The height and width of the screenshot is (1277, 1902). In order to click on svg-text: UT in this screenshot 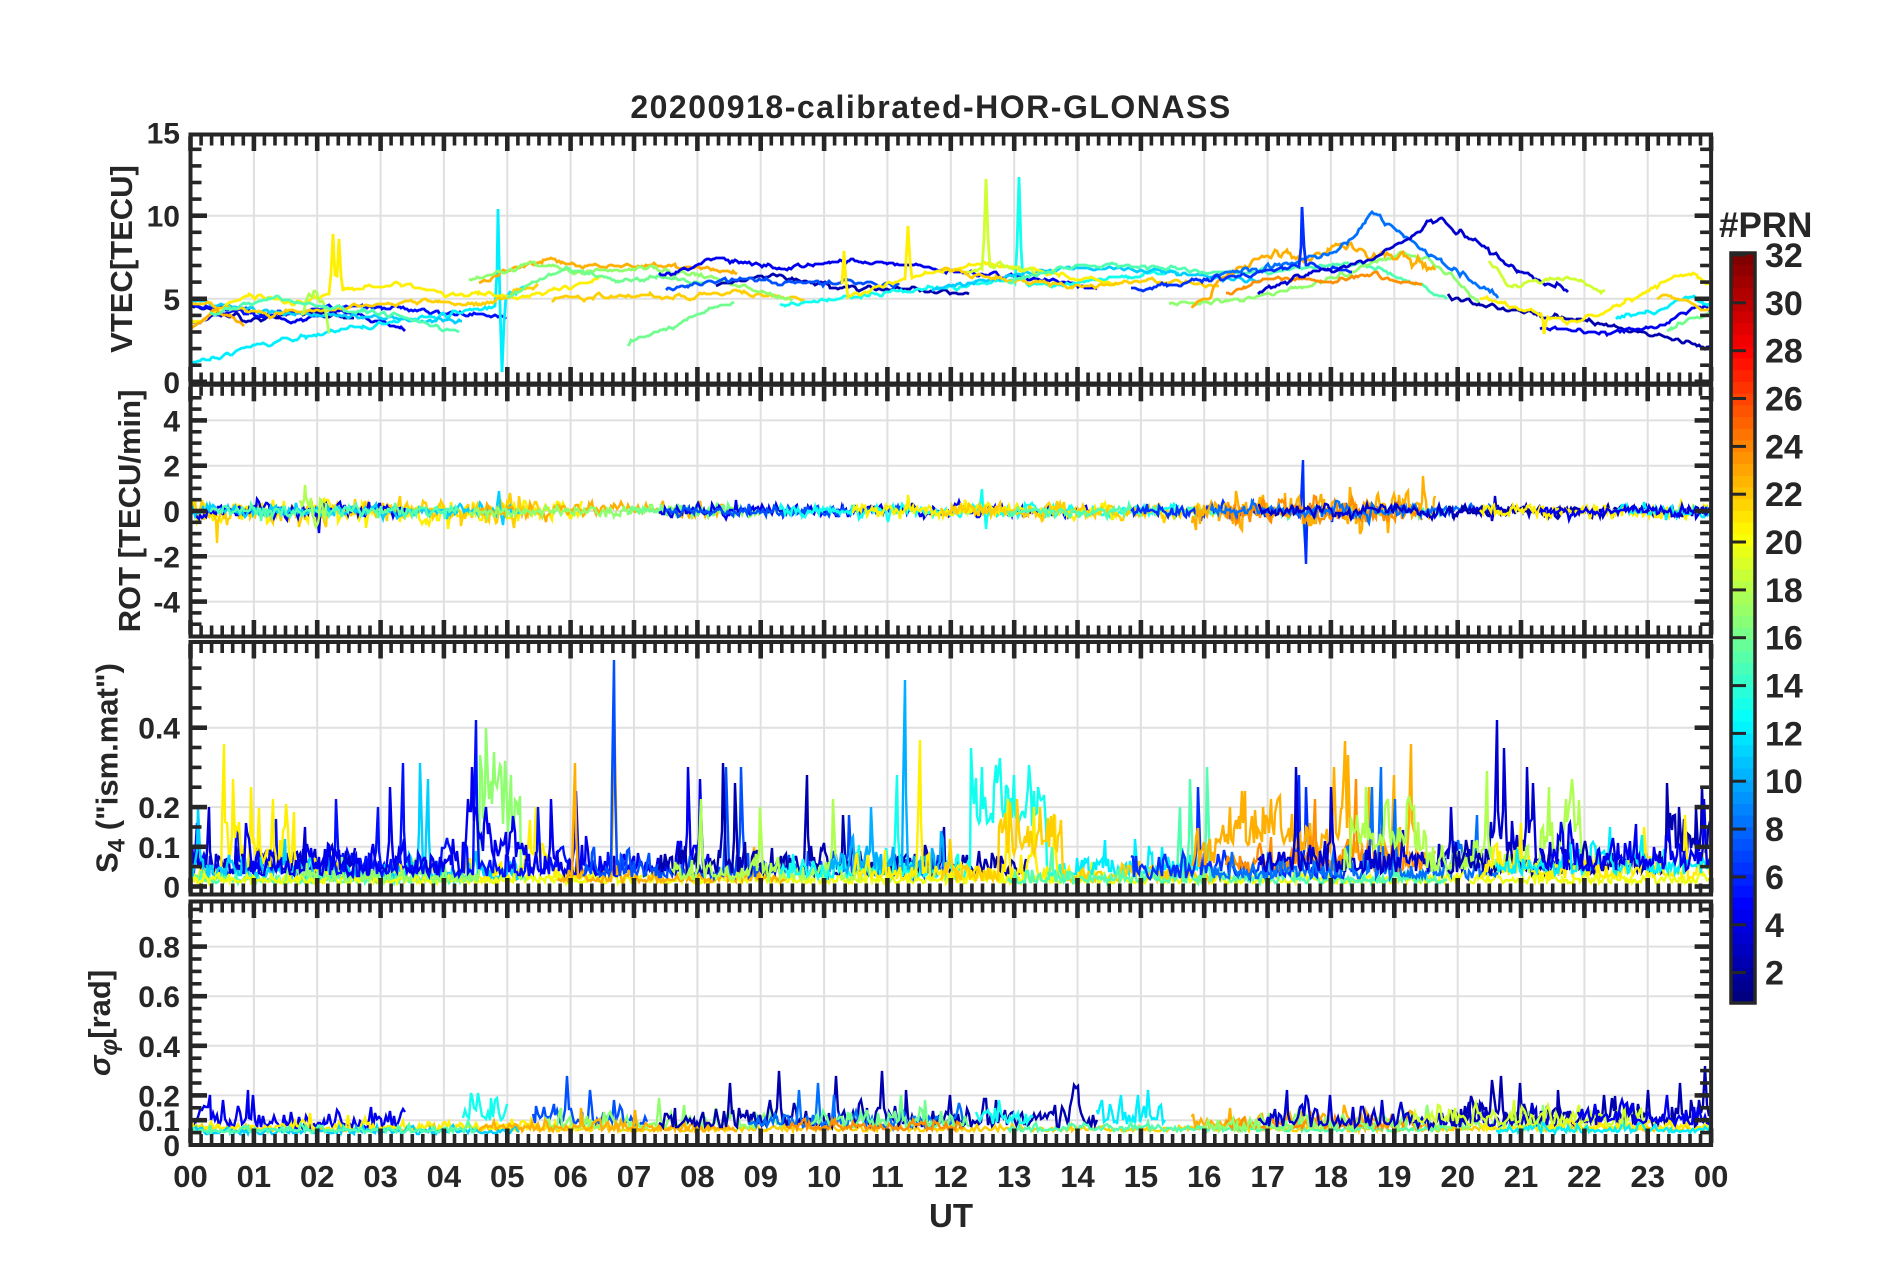, I will do `click(951, 1215)`.